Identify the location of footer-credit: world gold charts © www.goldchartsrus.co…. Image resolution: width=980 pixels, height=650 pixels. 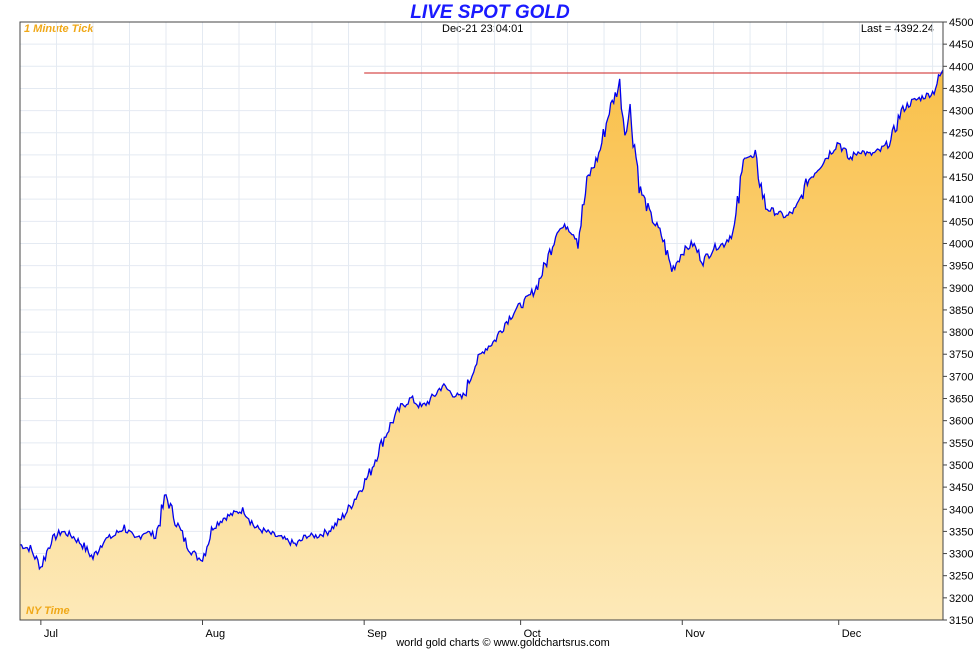
(503, 643).